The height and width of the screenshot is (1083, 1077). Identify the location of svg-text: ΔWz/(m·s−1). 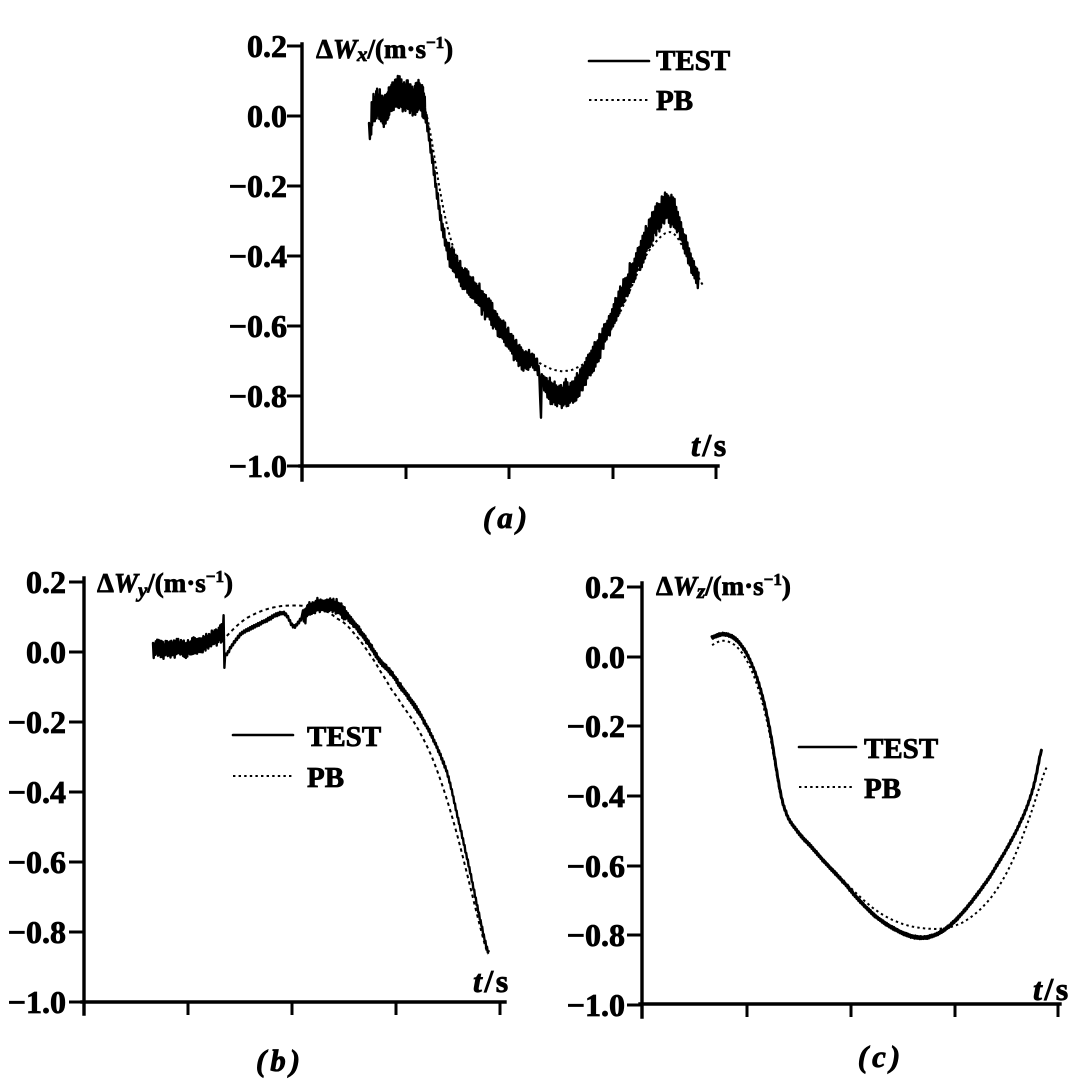
(723, 586).